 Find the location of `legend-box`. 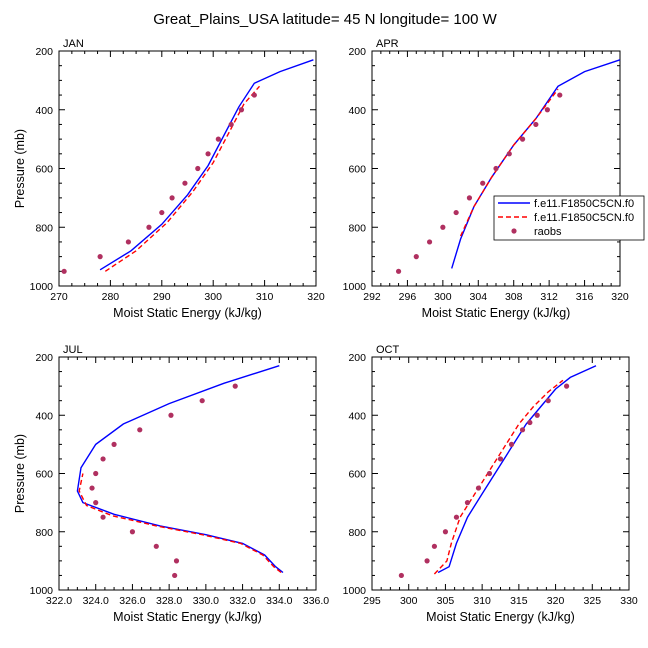

legend-box is located at coordinates (569, 218).